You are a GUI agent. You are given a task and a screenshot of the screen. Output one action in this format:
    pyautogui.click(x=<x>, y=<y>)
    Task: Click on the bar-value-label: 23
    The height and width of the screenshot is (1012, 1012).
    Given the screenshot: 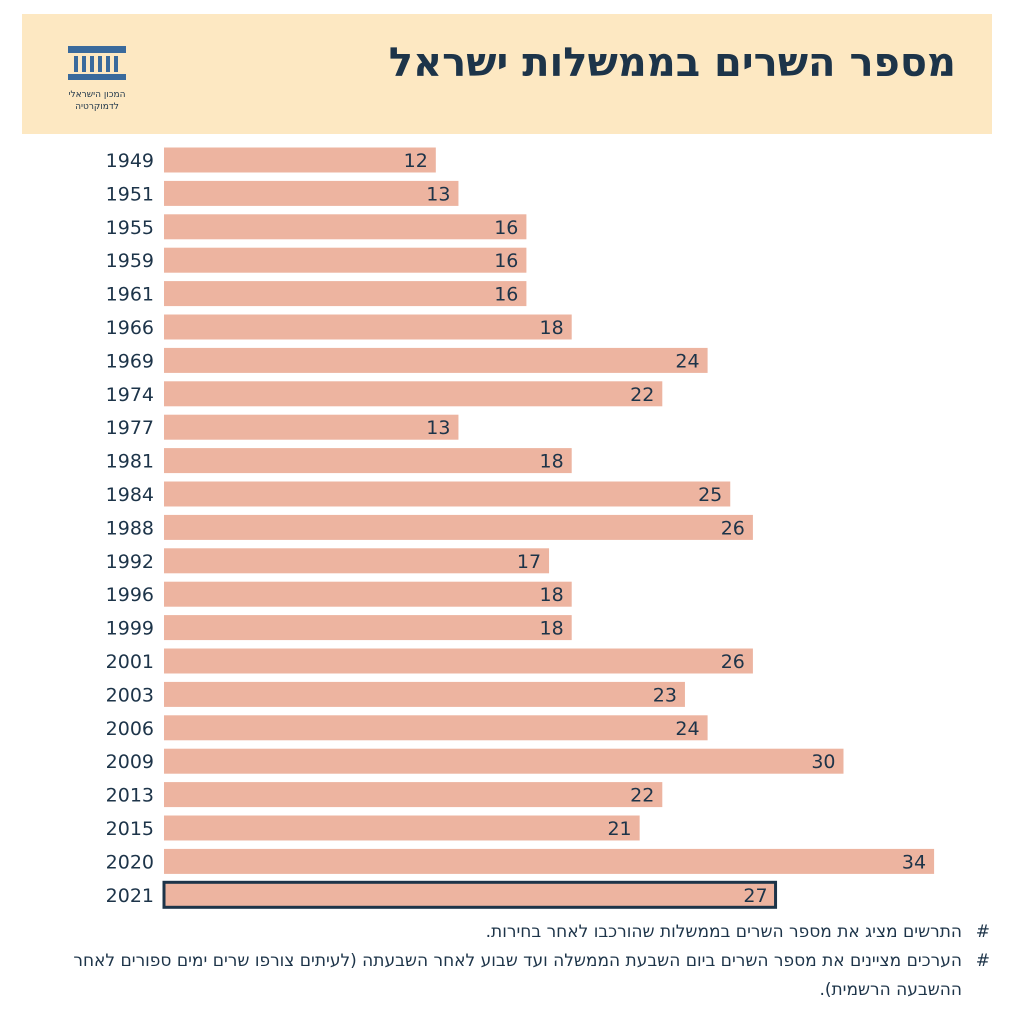 What is the action you would take?
    pyautogui.click(x=665, y=695)
    